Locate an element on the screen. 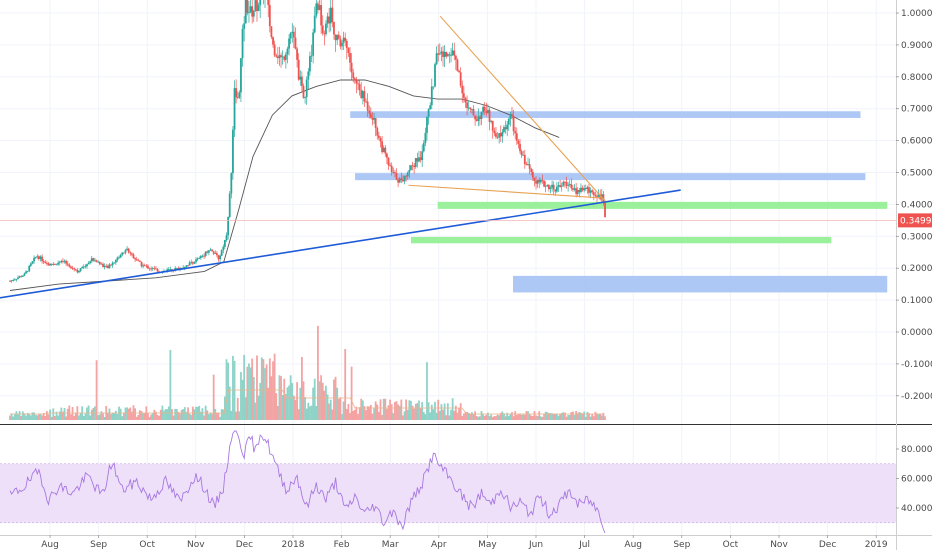 The image size is (932, 550). rsi-band is located at coordinates (448, 493).